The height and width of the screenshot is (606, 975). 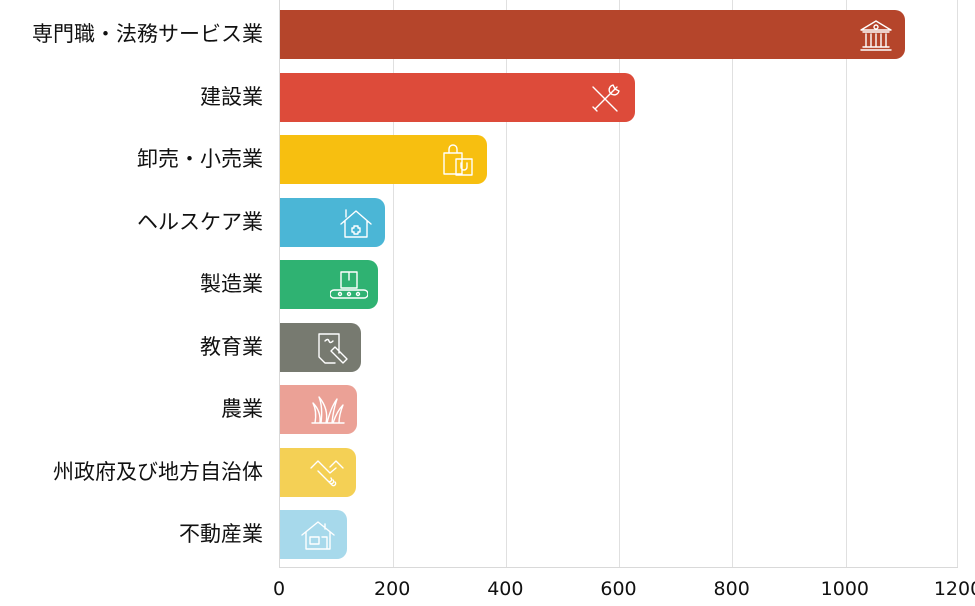 What do you see at coordinates (731, 589) in the screenshot?
I see `x-tick-label: 800` at bounding box center [731, 589].